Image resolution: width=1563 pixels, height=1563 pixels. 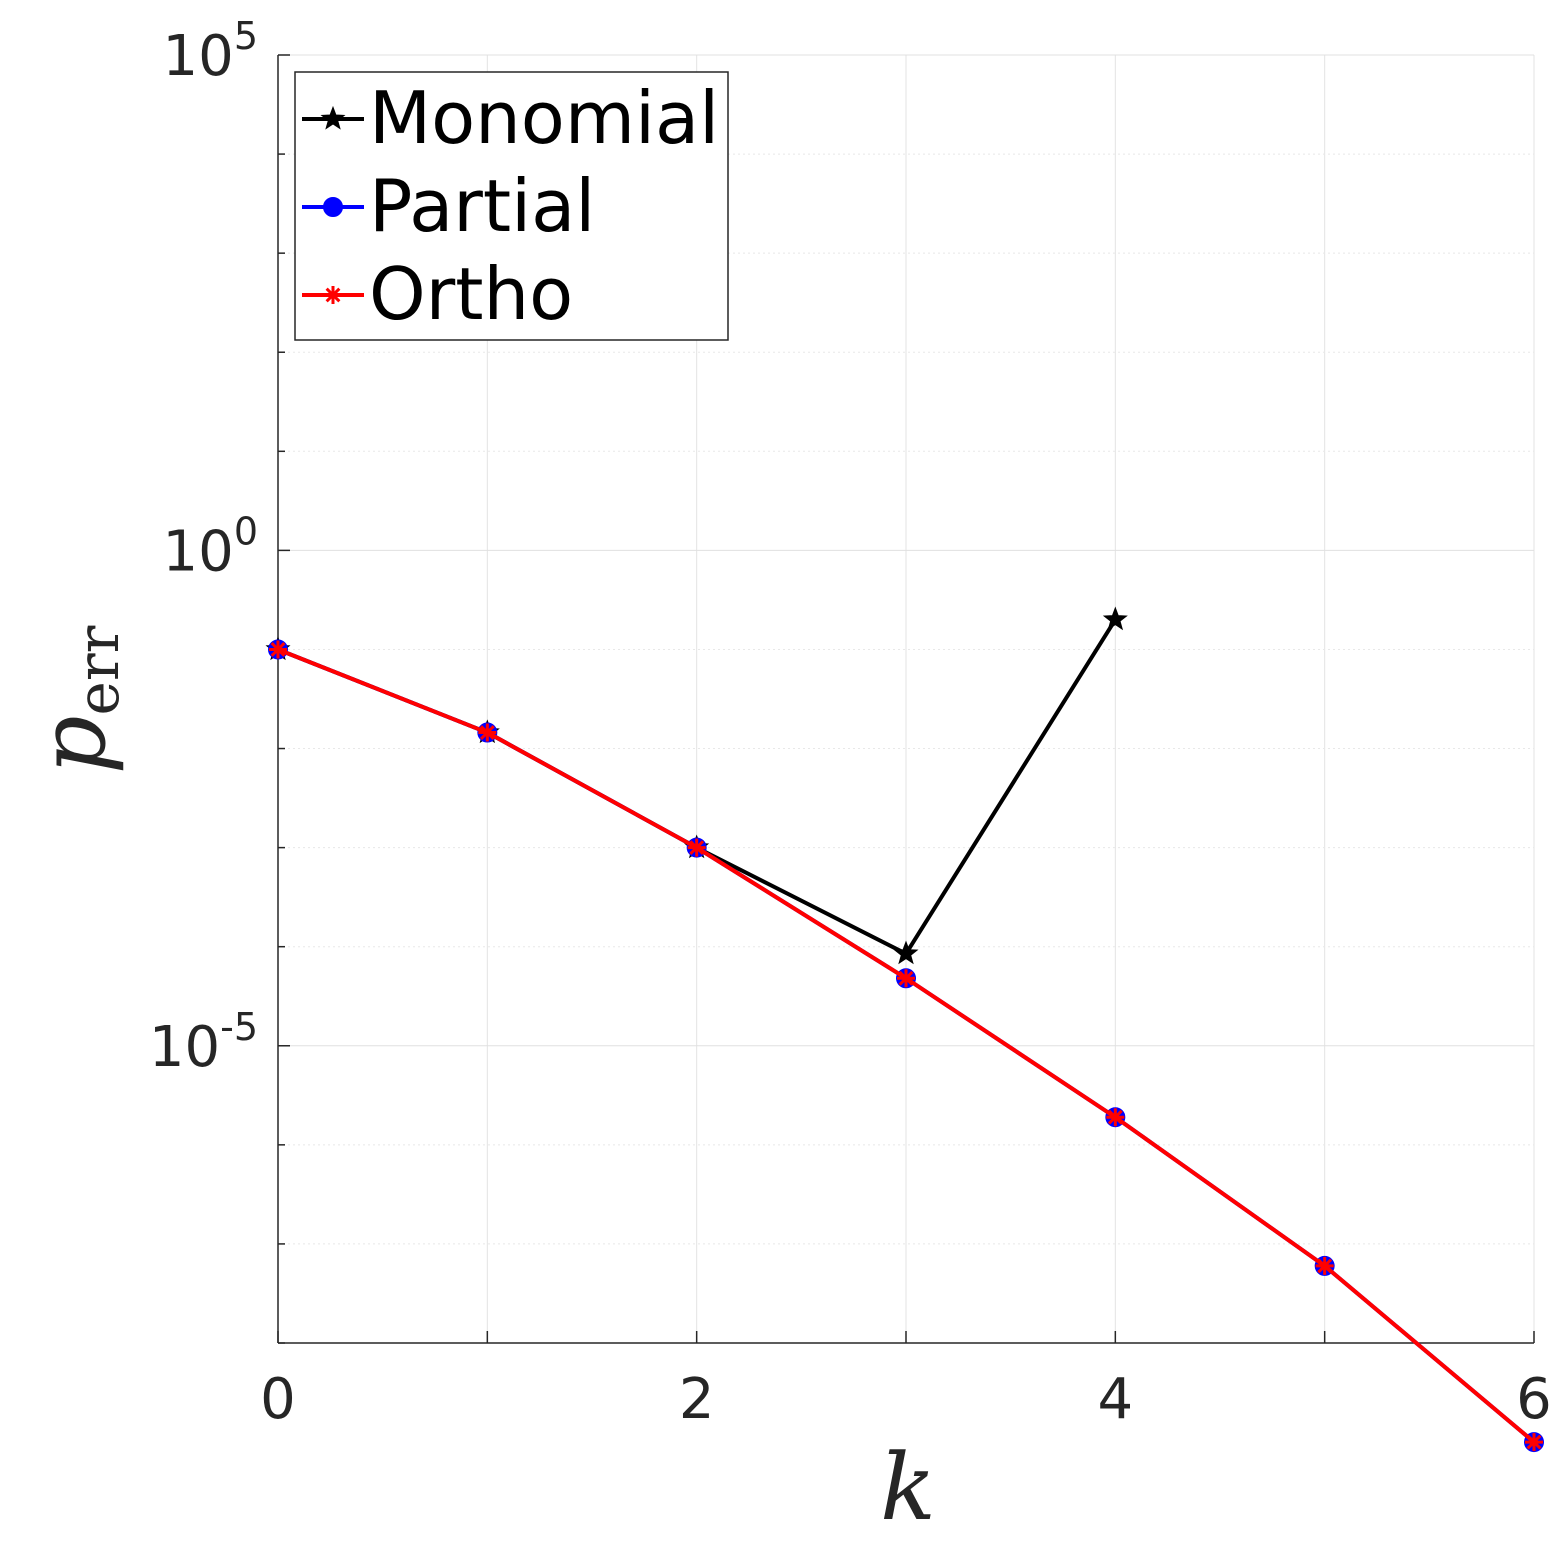 I want to click on y-tick-label: 10⁰, so click(x=210, y=546).